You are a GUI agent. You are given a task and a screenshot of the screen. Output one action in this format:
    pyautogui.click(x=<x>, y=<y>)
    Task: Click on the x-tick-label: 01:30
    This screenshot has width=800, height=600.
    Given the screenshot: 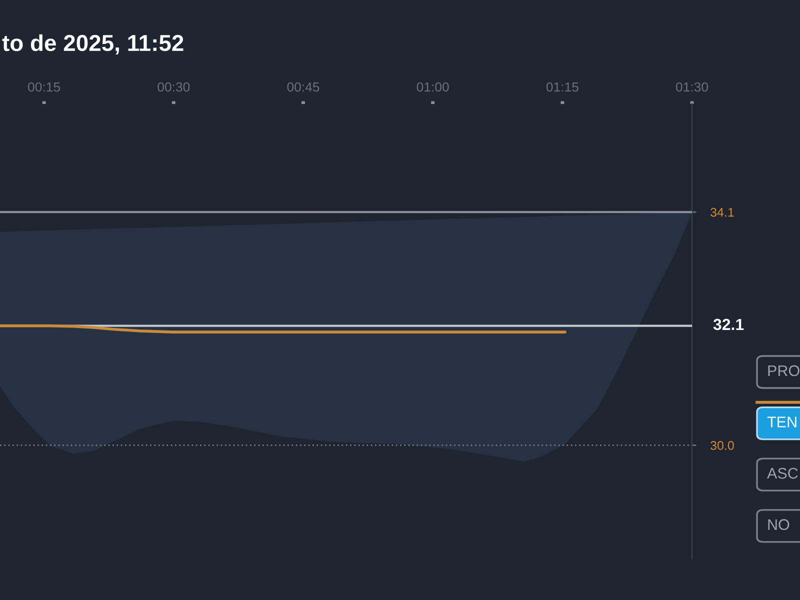 What is the action you would take?
    pyautogui.click(x=692, y=87)
    